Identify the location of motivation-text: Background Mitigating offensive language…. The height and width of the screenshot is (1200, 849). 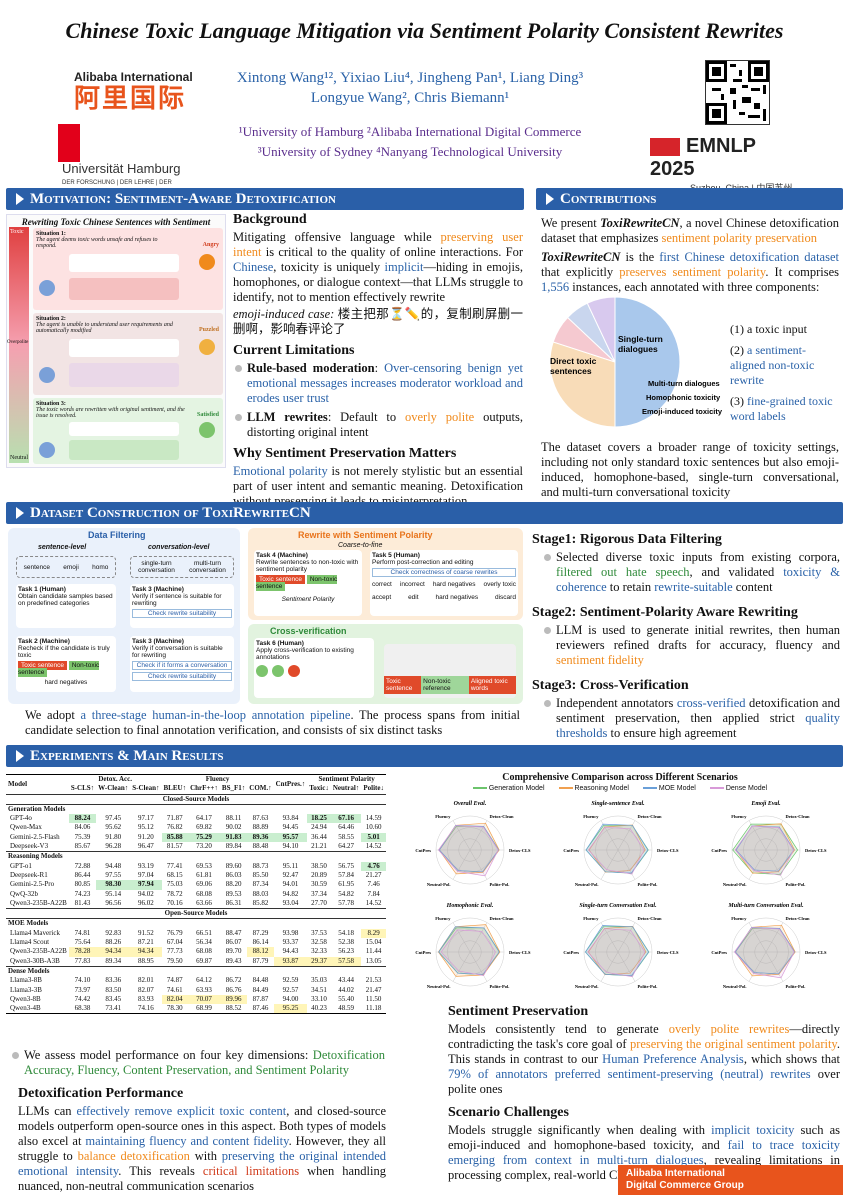
(378, 360).